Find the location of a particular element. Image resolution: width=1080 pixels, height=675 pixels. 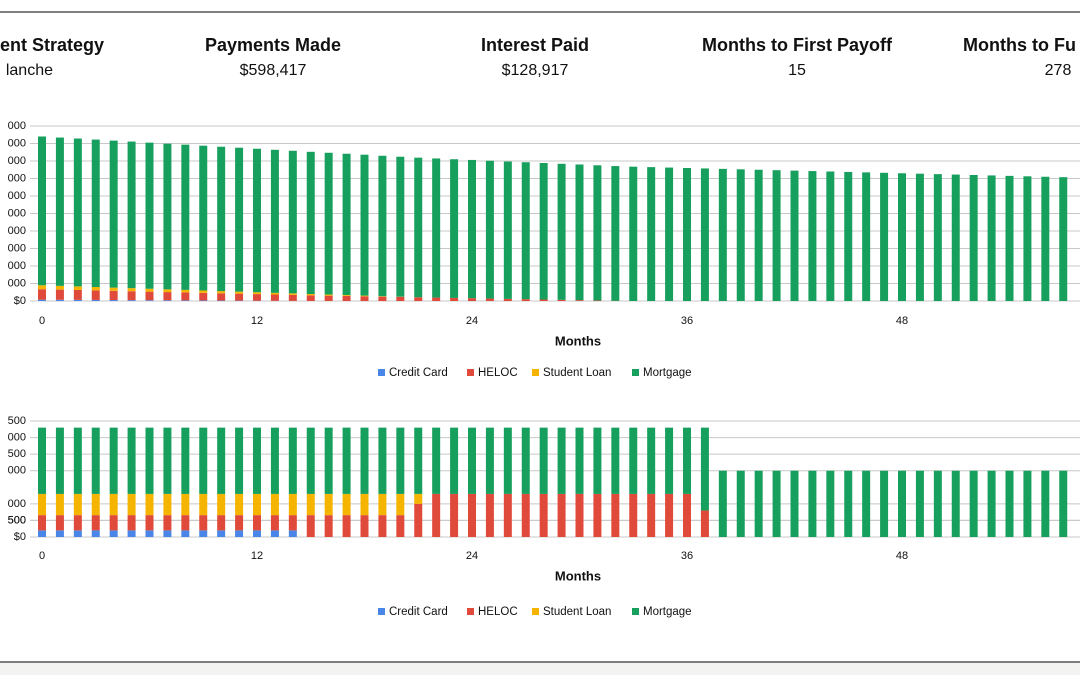

x-tick-label: 24 is located at coordinates (472, 321).